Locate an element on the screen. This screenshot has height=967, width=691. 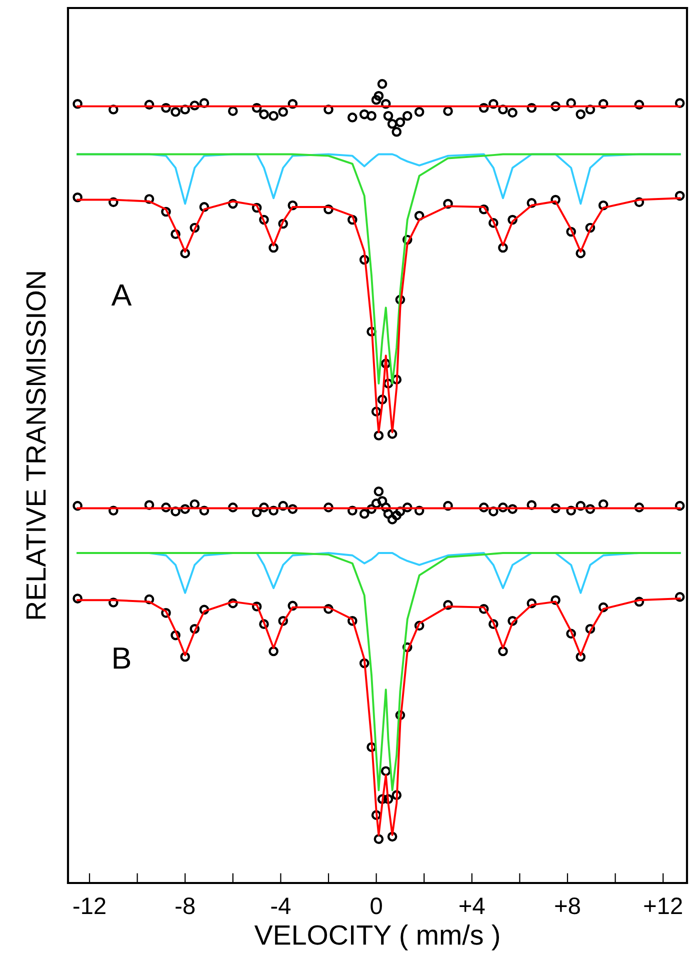
annotation: A is located at coordinates (121, 295).